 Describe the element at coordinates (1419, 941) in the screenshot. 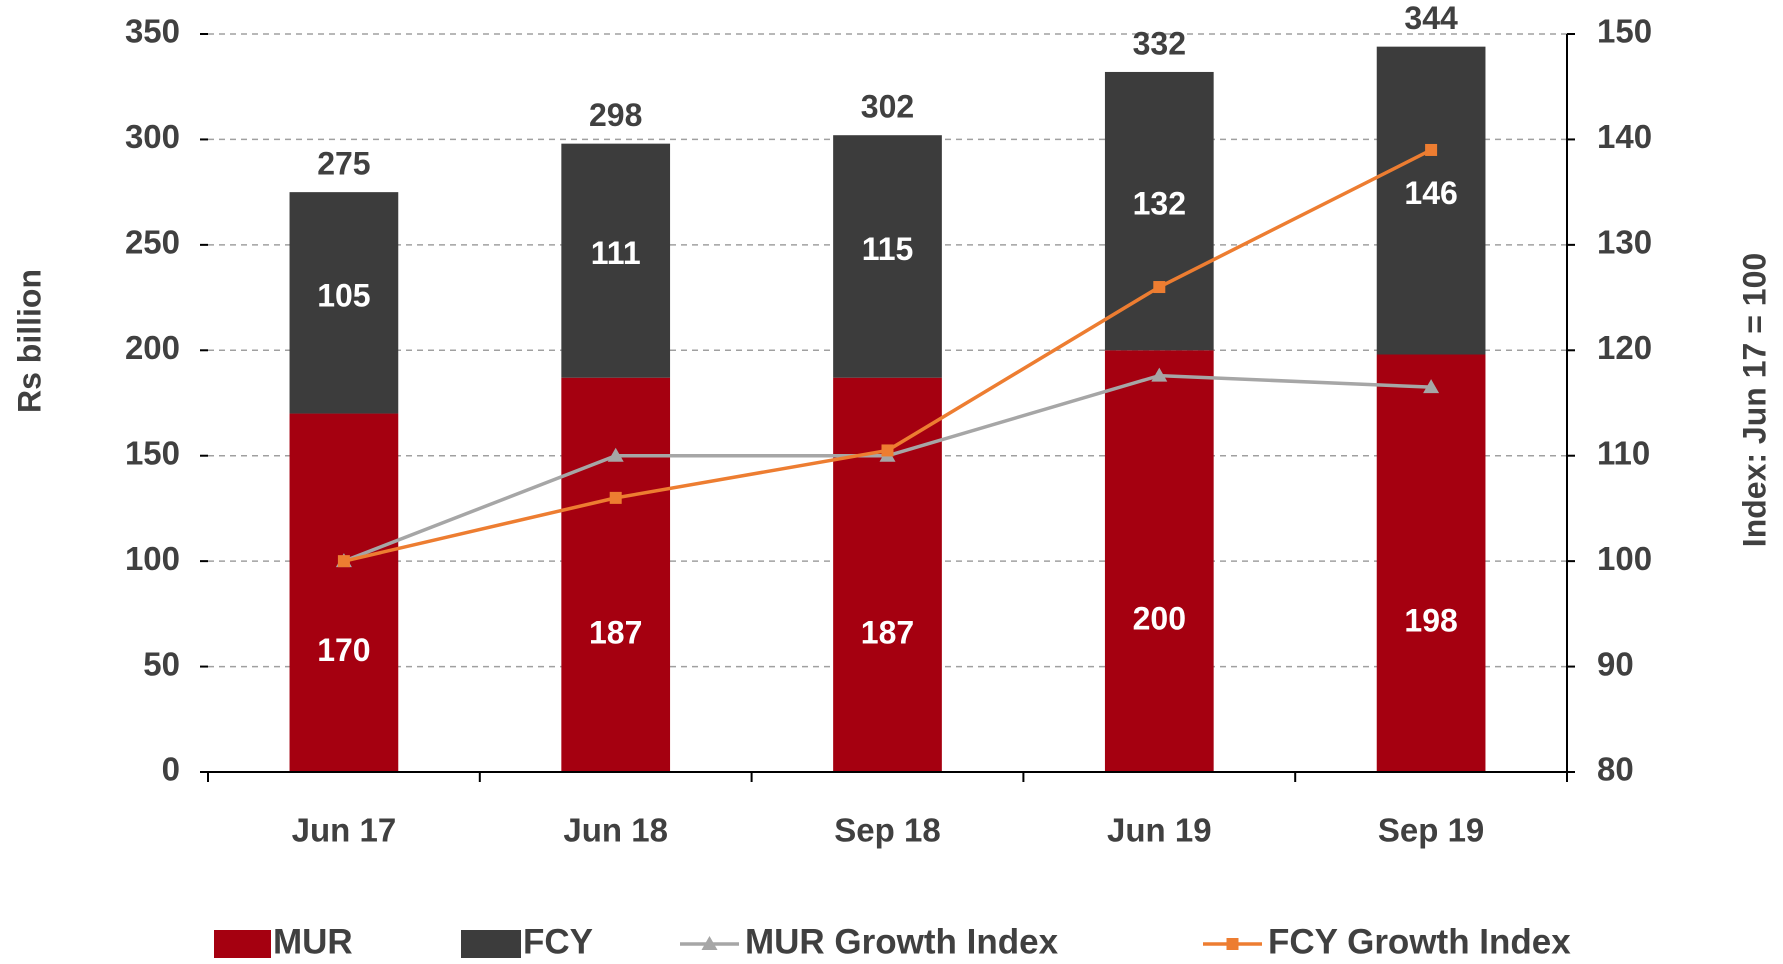

I see `legend-label: FCY Growth Index` at that location.